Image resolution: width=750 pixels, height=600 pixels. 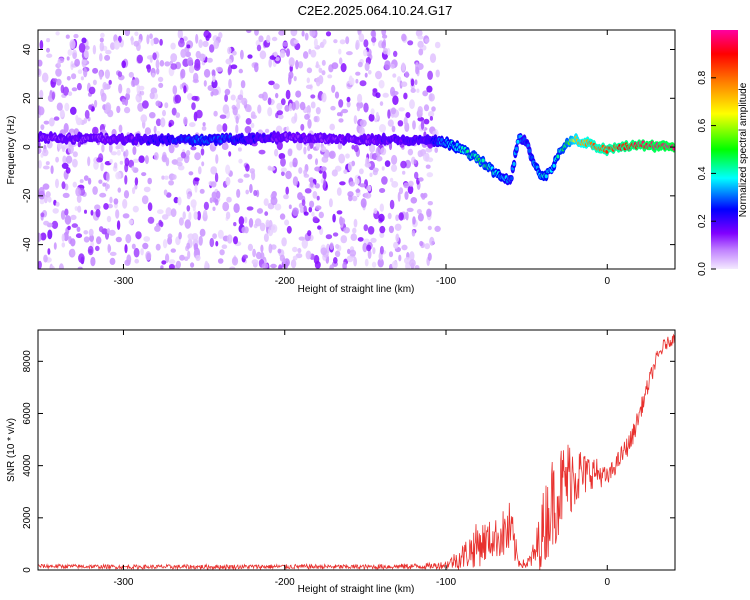 What do you see at coordinates (285, 582) in the screenshot?
I see `x-tick-label: -200` at bounding box center [285, 582].